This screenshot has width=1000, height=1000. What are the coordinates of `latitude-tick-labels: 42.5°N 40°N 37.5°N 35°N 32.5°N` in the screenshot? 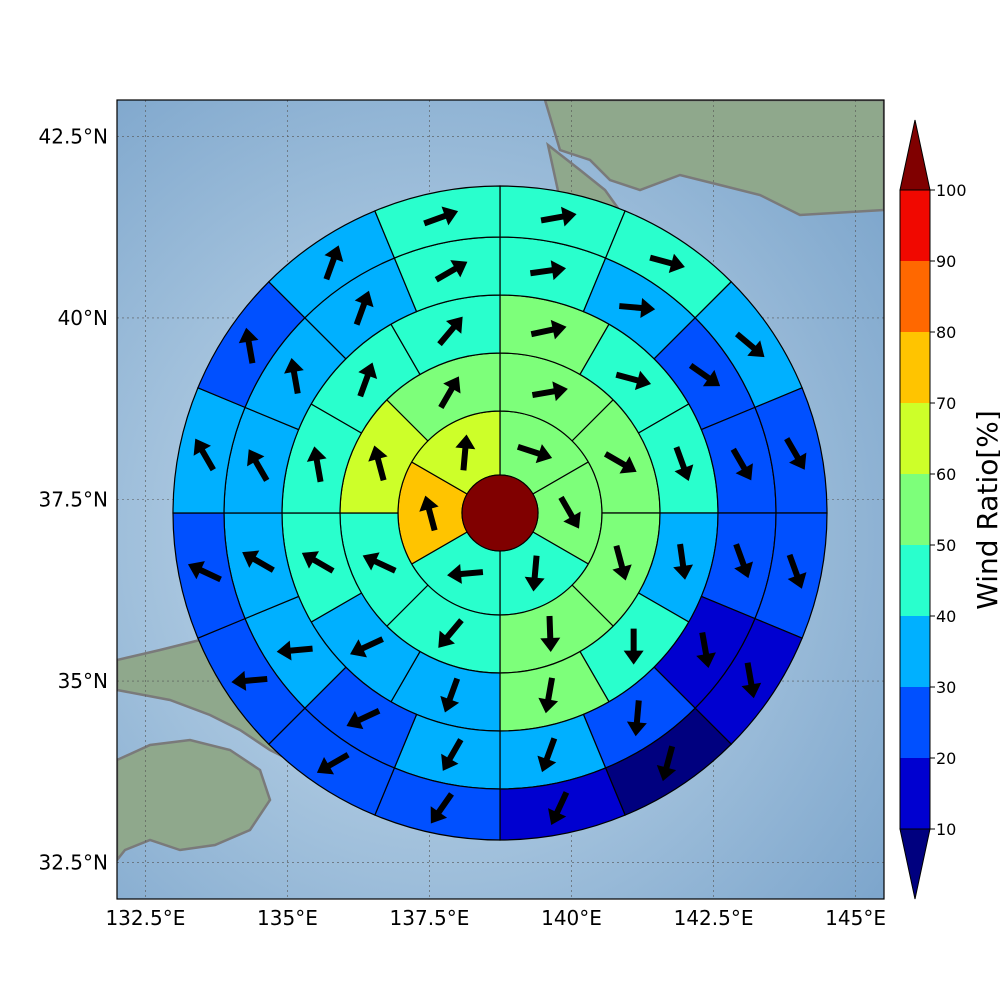 It's located at (74, 499).